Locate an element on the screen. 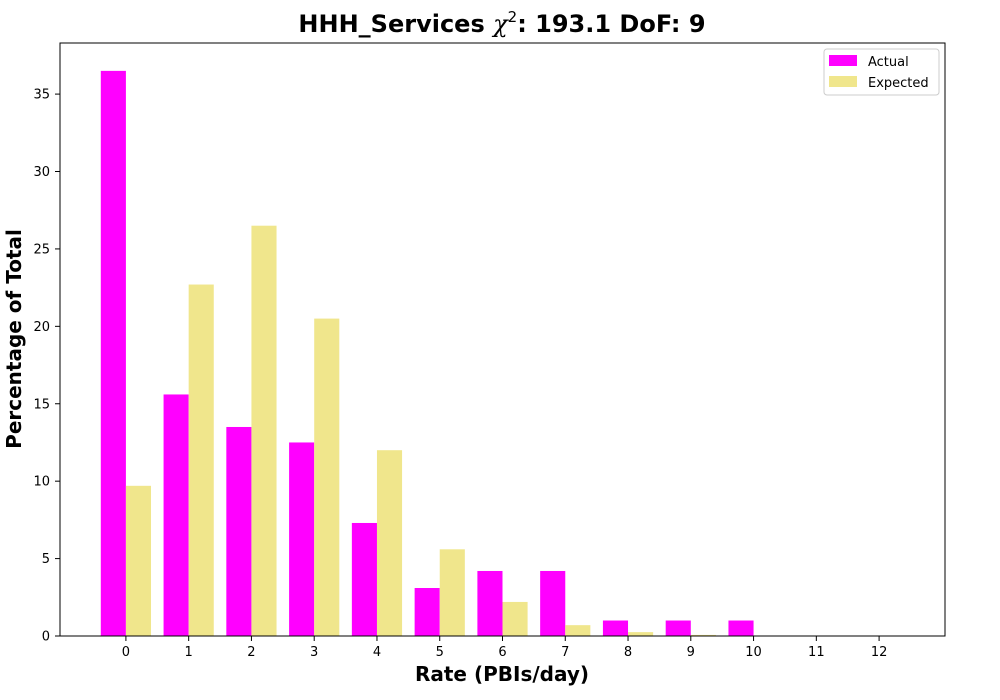 Image resolution: width=1000 pixels, height=700 pixels. y-tick-label: 20 is located at coordinates (41, 327).